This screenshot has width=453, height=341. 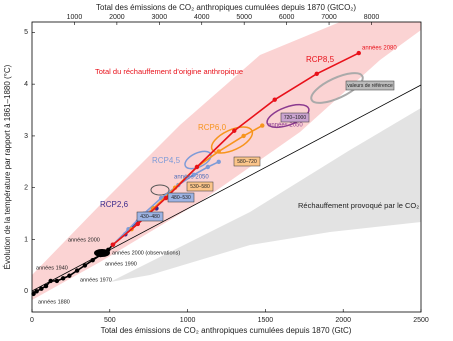 I want to click on x2-tick-label: 2000, so click(x=117, y=17).